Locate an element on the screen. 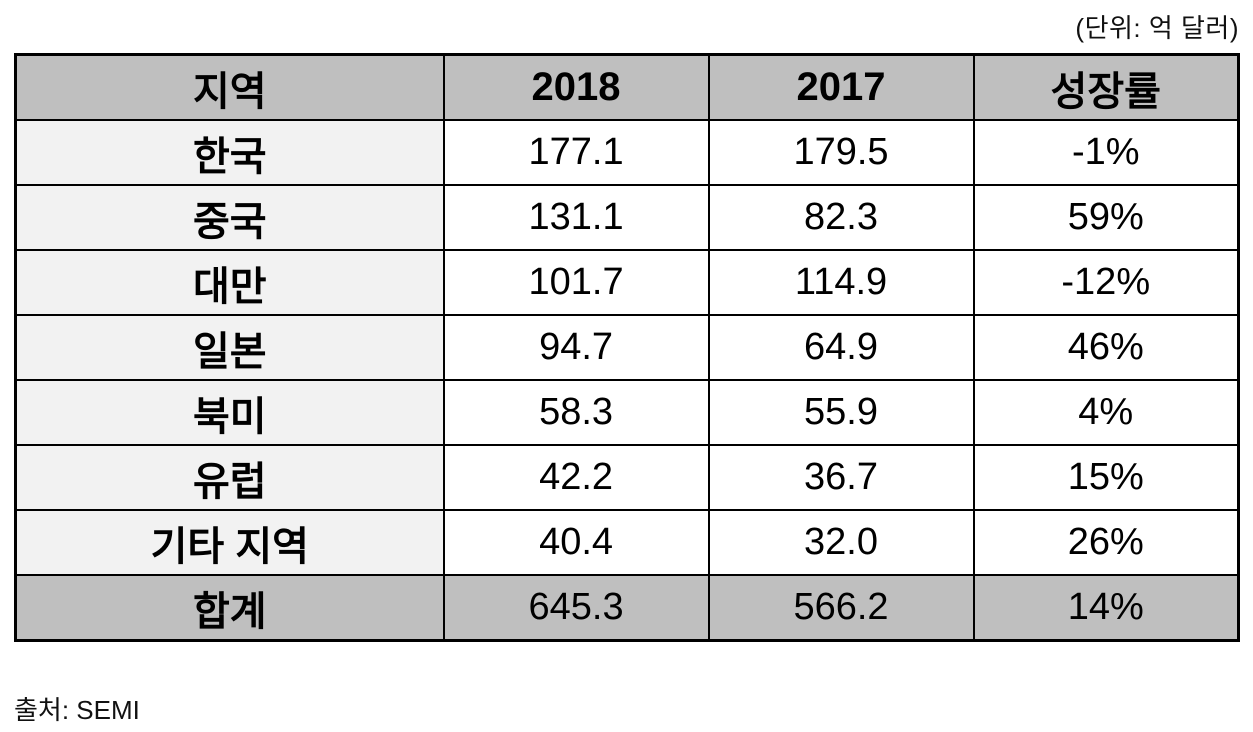 The height and width of the screenshot is (732, 1253). table-row-taiwan: 대만 101.7 114.9 -12% is located at coordinates (627, 282).